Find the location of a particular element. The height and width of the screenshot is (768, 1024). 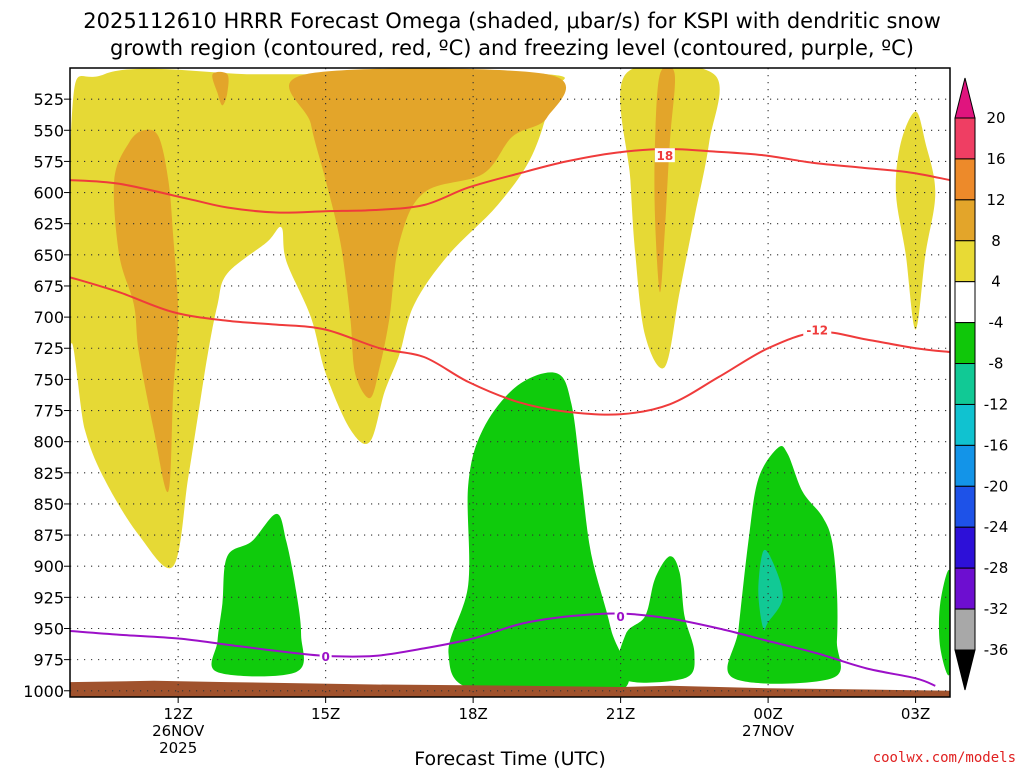

colorbar-label: 16 is located at coordinates (995, 159).